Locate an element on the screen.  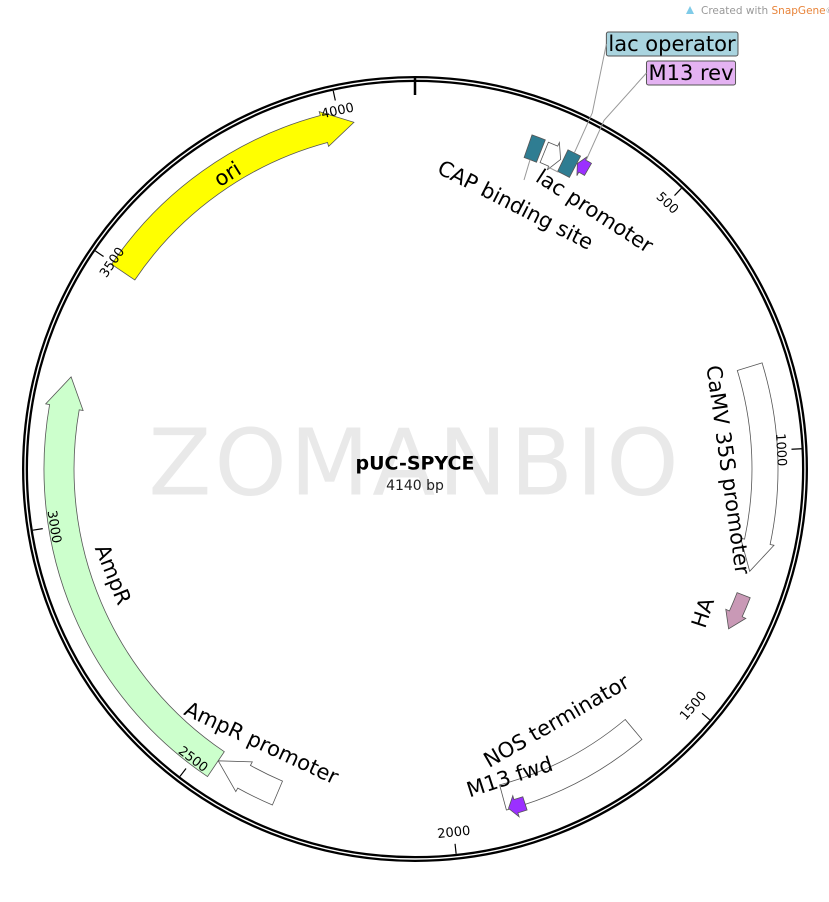
snapgene-icon is located at coordinates (690, 10).